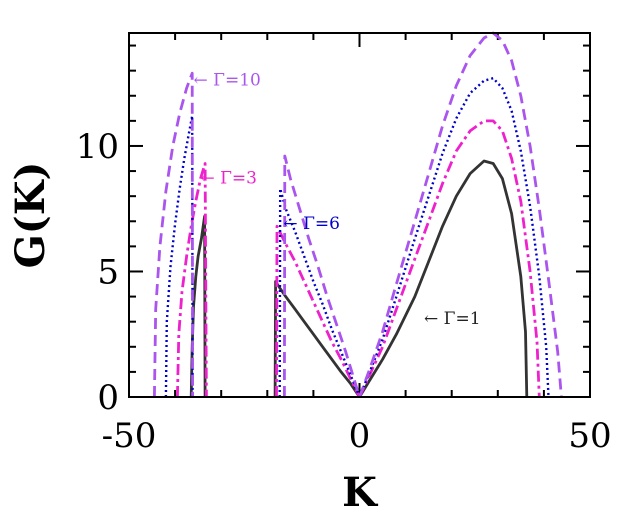 The height and width of the screenshot is (520, 644). What do you see at coordinates (360, 492) in the screenshot?
I see `x-axis-label: K` at bounding box center [360, 492].